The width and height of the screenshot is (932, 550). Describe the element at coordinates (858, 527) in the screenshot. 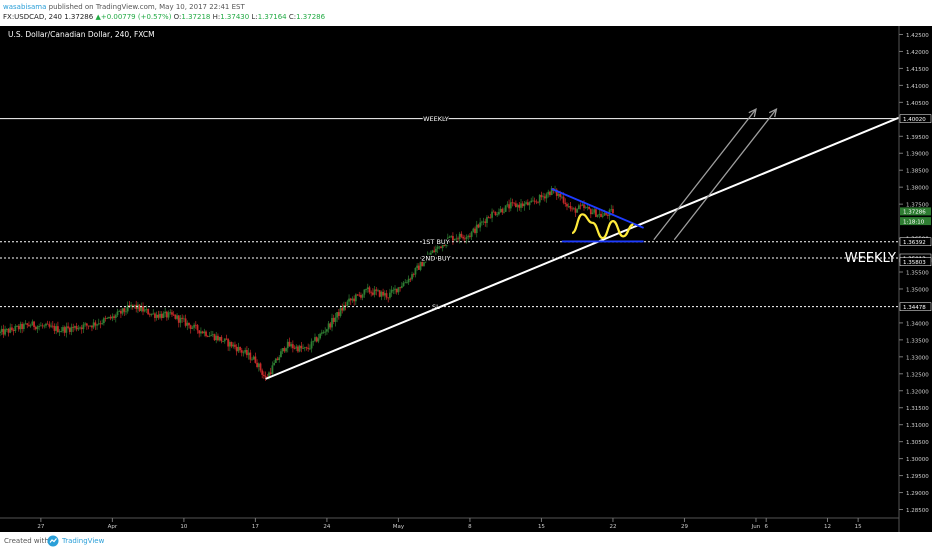

I see `time-tick-label: 15` at that location.